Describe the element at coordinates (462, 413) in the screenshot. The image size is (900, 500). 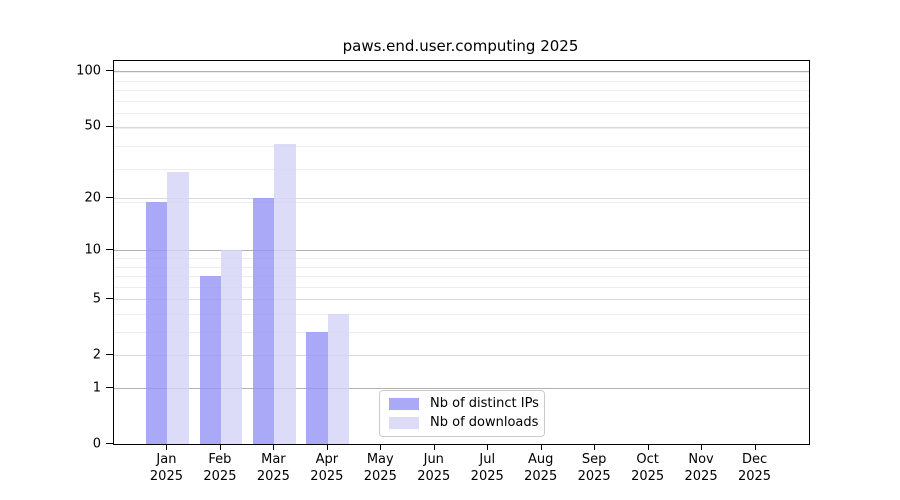
I see `legend: Nb of distinct IPs Nb of downloads` at that location.